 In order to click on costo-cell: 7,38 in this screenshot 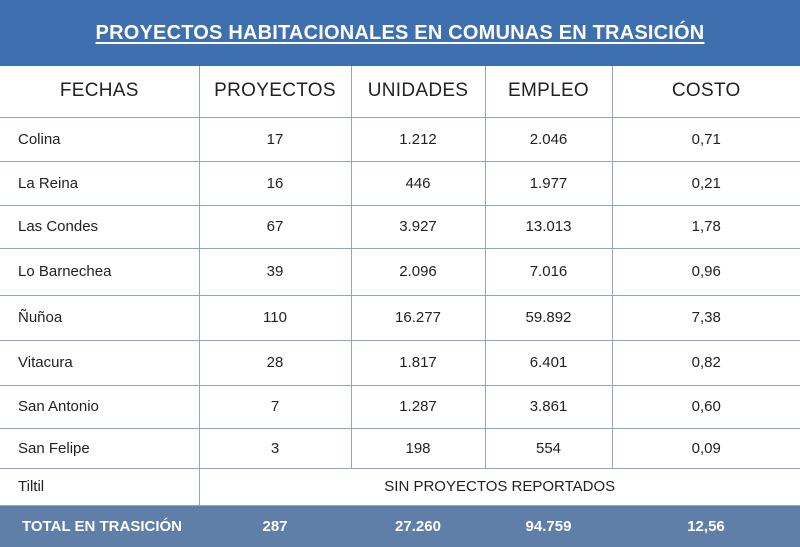, I will do `click(706, 318)`.